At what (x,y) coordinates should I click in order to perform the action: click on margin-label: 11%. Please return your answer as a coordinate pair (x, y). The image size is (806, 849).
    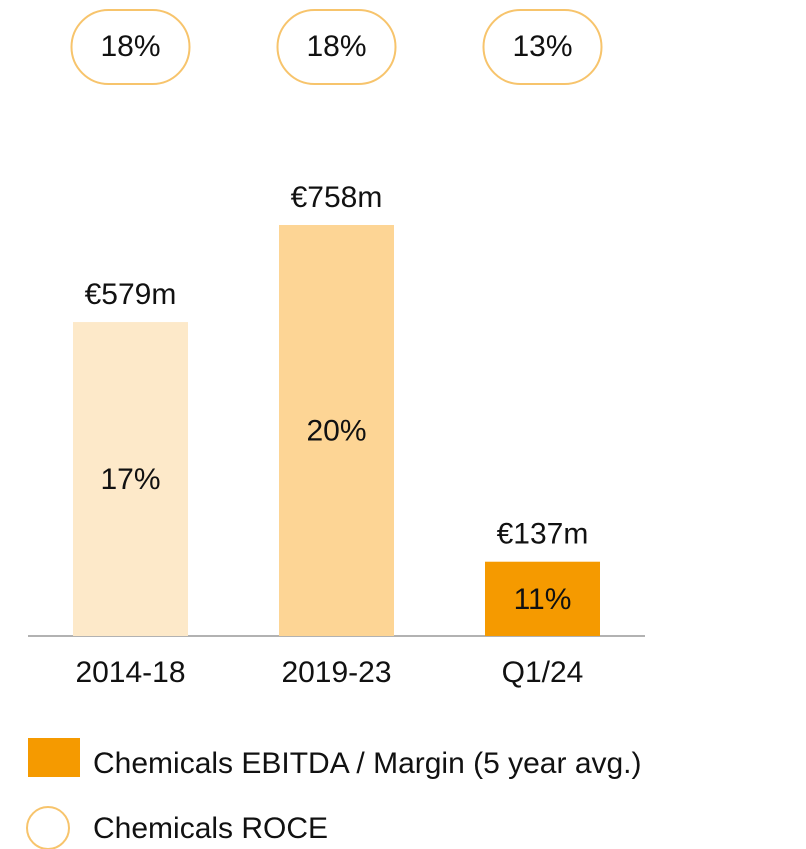
    Looking at the image, I should click on (543, 599).